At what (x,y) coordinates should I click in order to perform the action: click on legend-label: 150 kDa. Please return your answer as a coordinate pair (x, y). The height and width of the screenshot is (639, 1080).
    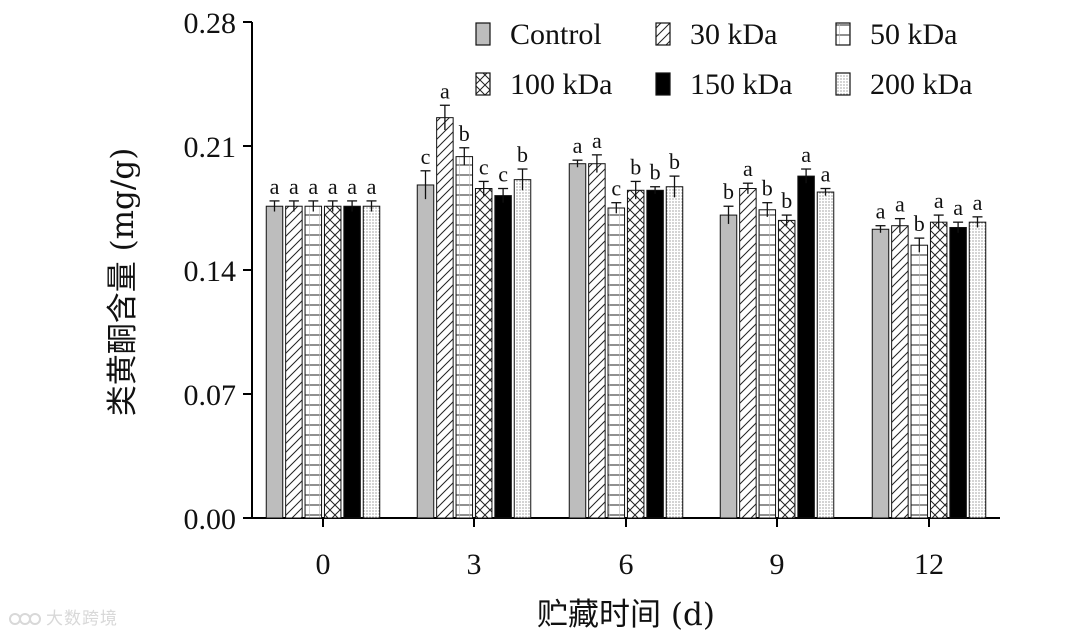
    Looking at the image, I should click on (741, 84).